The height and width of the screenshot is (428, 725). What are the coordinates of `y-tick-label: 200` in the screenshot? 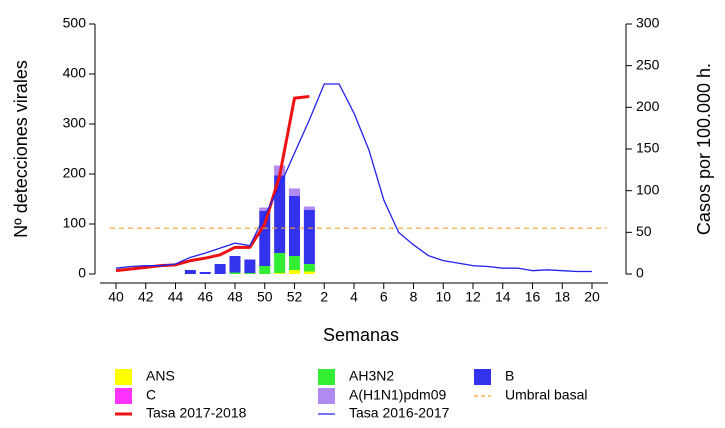 It's located at (75, 173).